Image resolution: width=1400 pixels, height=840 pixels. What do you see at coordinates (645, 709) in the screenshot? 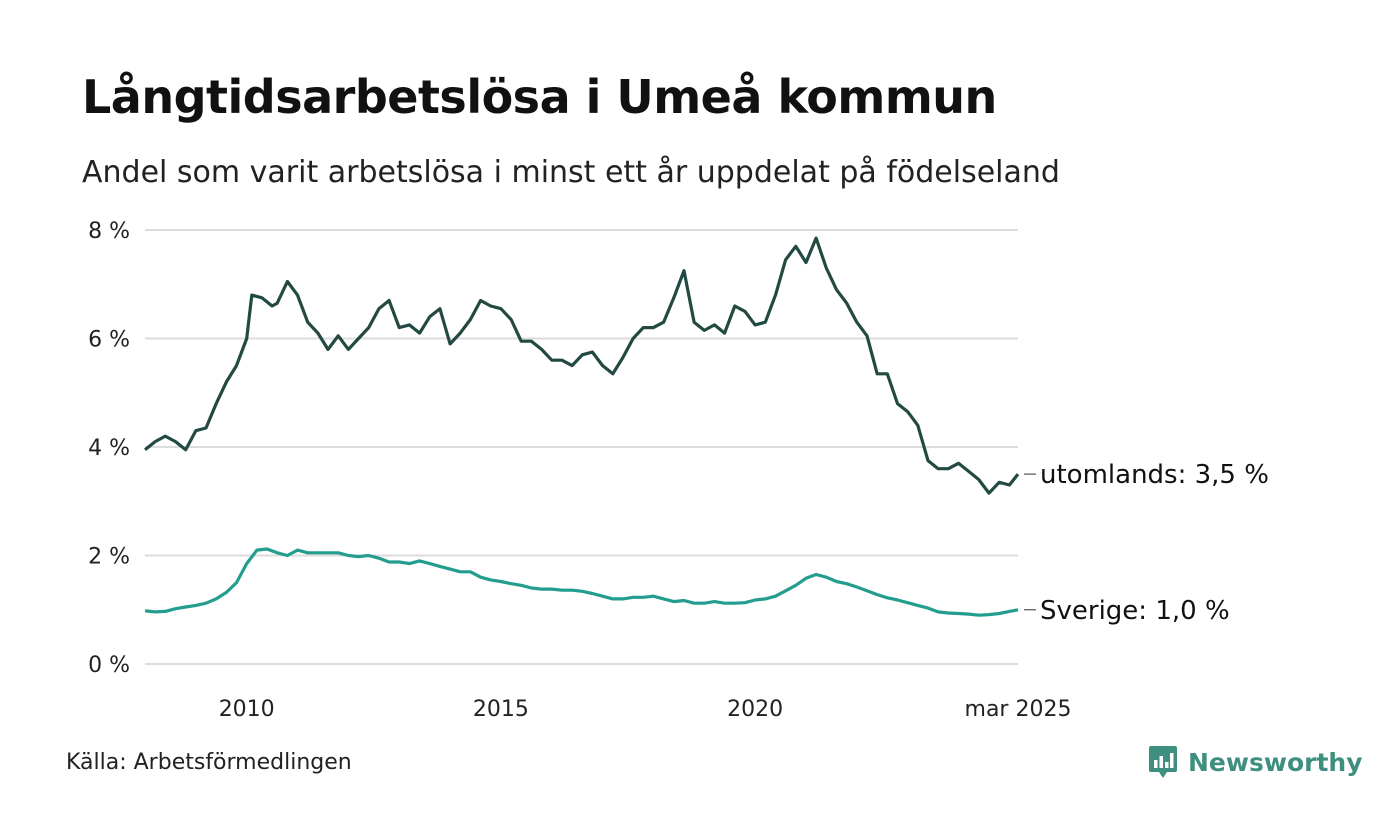
I see `x-axis-ticks: 2010 2015 2020 mar 2025` at bounding box center [645, 709].